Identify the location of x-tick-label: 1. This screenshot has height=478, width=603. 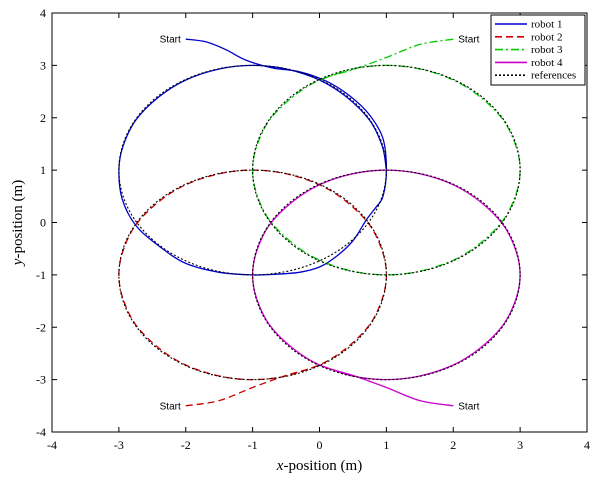
(386, 445).